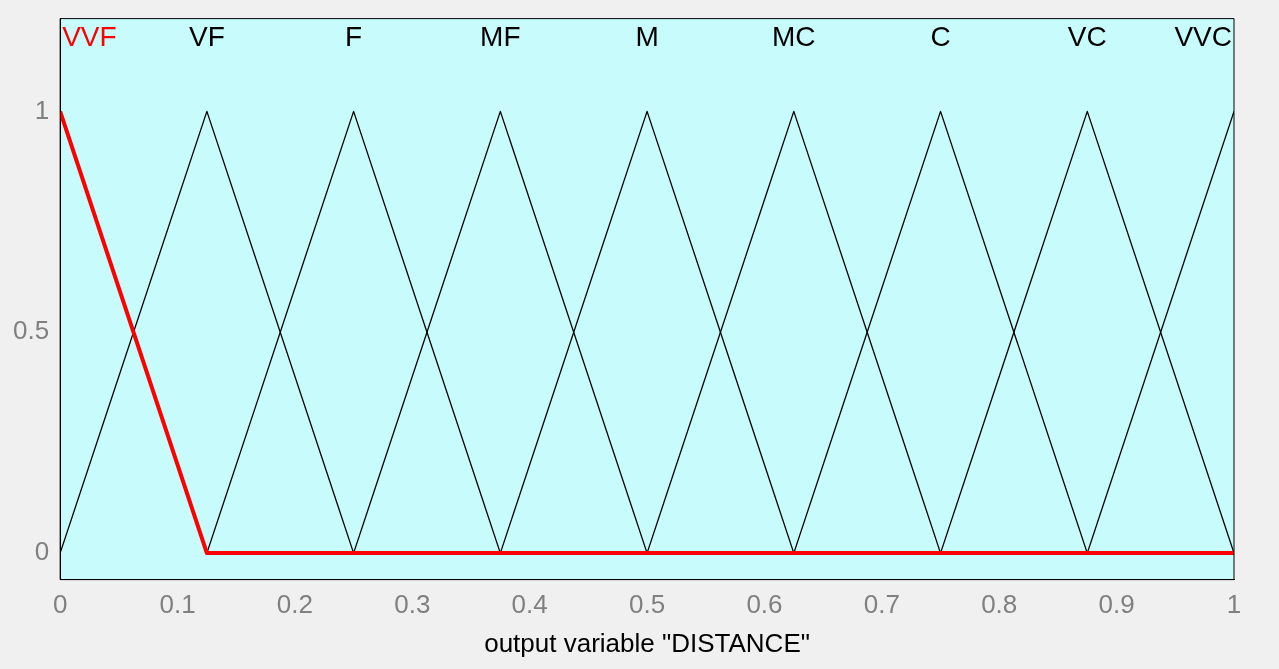 This screenshot has height=669, width=1279. Describe the element at coordinates (42, 551) in the screenshot. I see `y-tick-label: 0` at that location.